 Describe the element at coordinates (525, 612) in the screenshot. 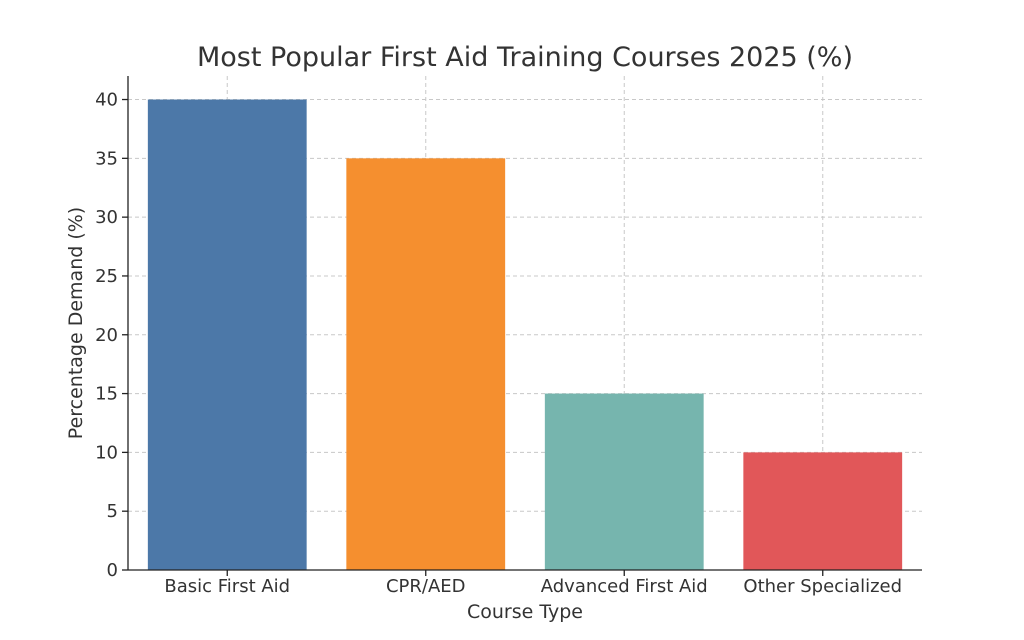

I see `x-axis-title: Course Type` at that location.